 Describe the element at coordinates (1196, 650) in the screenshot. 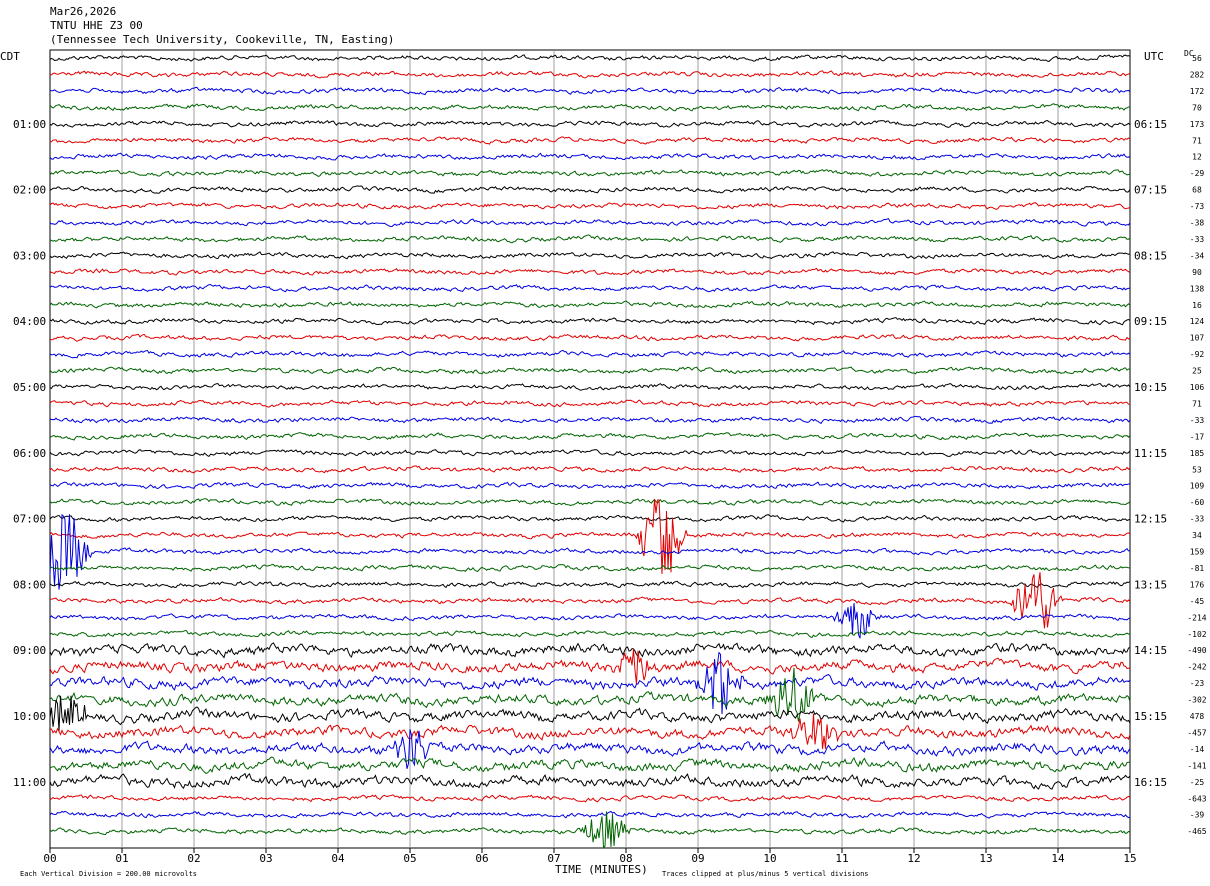

I see `dc-offset-label: -490` at that location.